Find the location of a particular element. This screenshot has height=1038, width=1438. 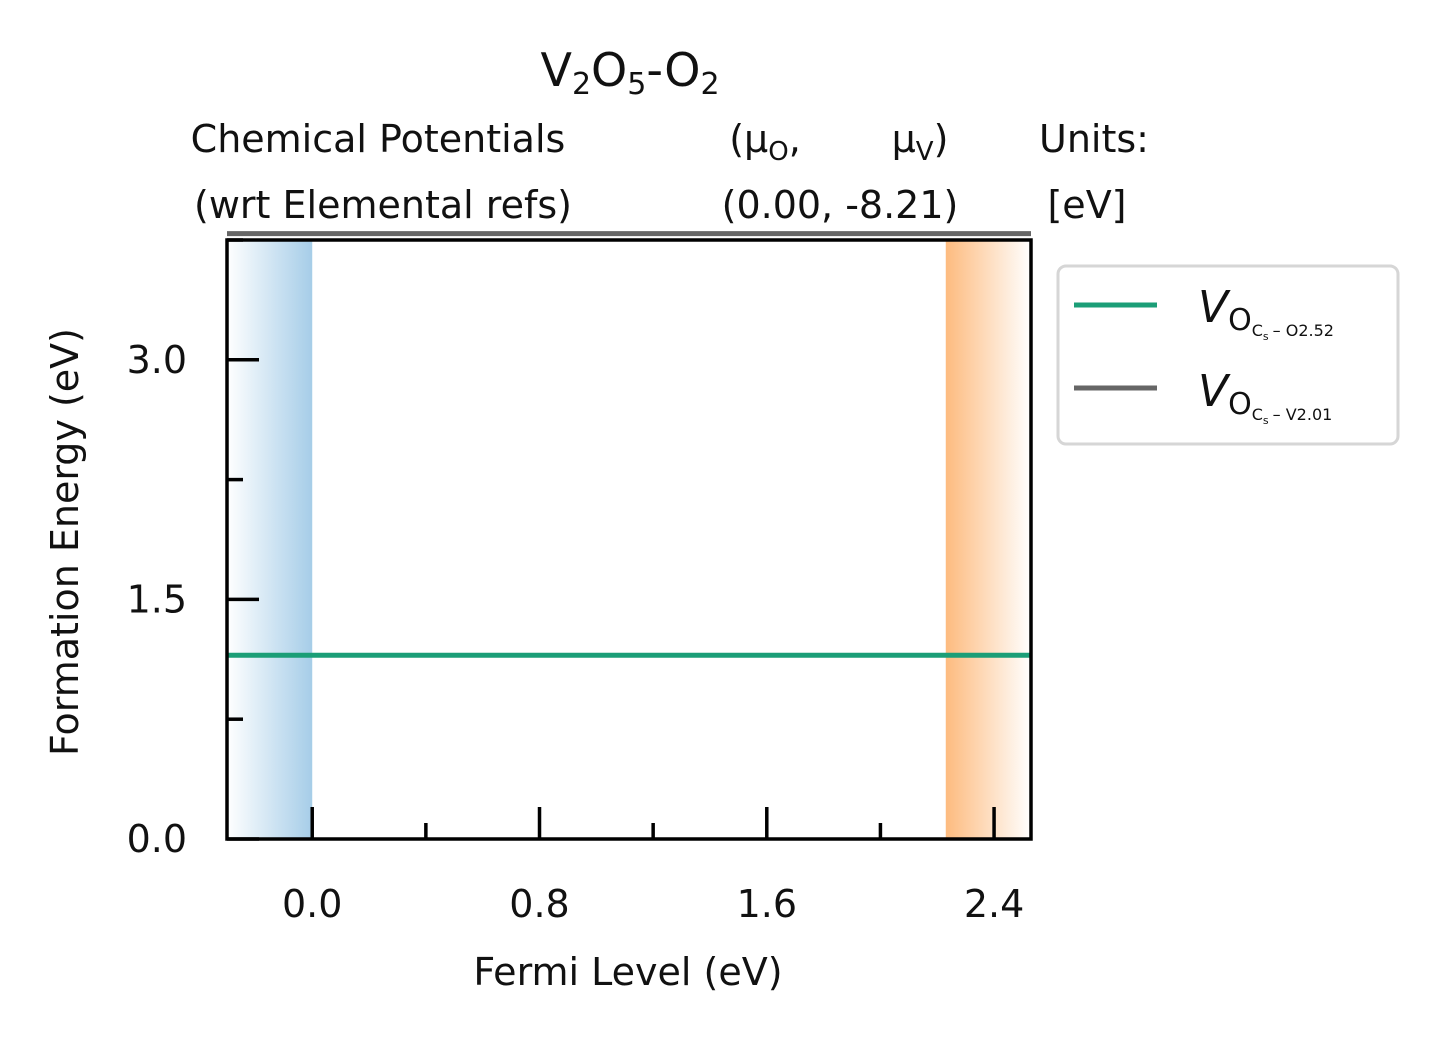

x-tick-label: 0.8 is located at coordinates (539, 904).